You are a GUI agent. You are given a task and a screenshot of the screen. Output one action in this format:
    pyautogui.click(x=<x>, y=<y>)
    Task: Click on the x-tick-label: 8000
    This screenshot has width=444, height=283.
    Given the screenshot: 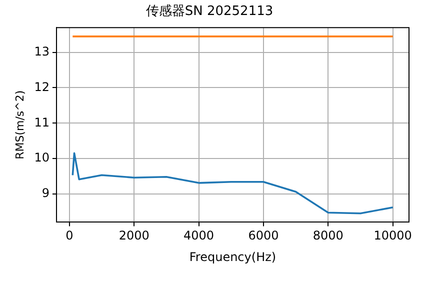 What is the action you would take?
    pyautogui.click(x=328, y=235)
    